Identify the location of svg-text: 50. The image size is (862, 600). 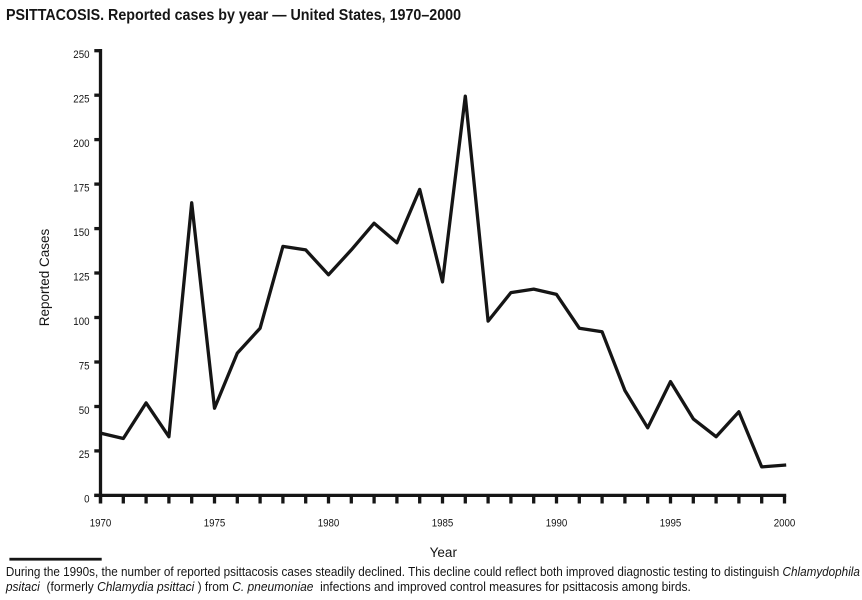
(84, 411).